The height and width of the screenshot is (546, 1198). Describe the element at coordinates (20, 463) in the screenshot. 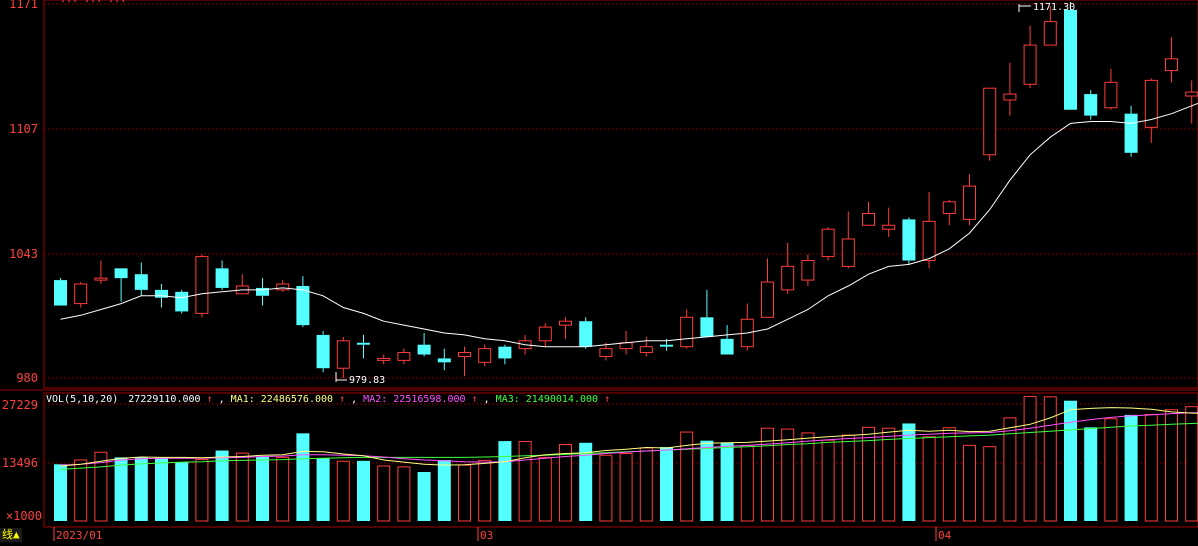

I see `volume-axis-tick: 13496` at that location.